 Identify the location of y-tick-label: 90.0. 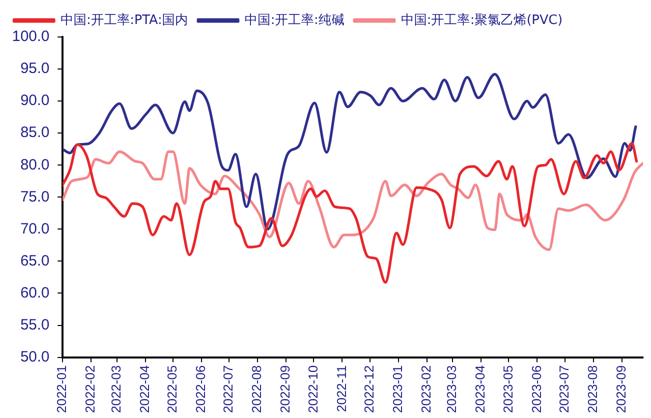
(35, 101).